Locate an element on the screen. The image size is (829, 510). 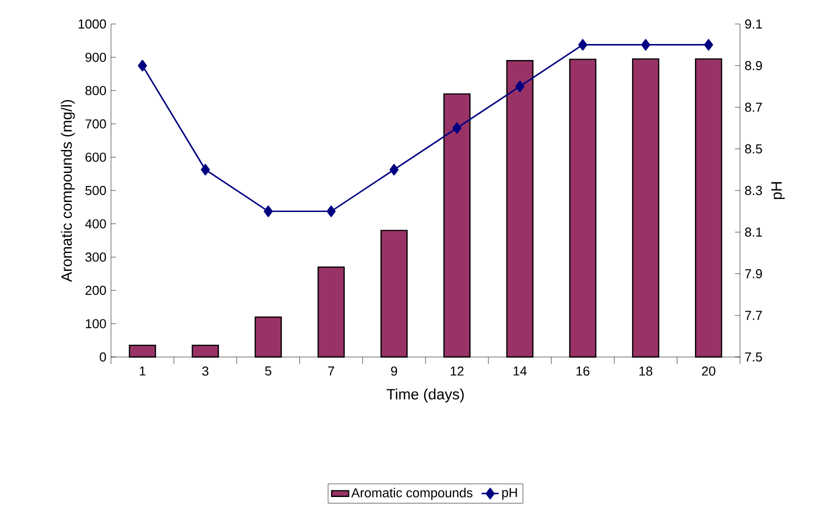
legend-label: pH is located at coordinates (509, 494).